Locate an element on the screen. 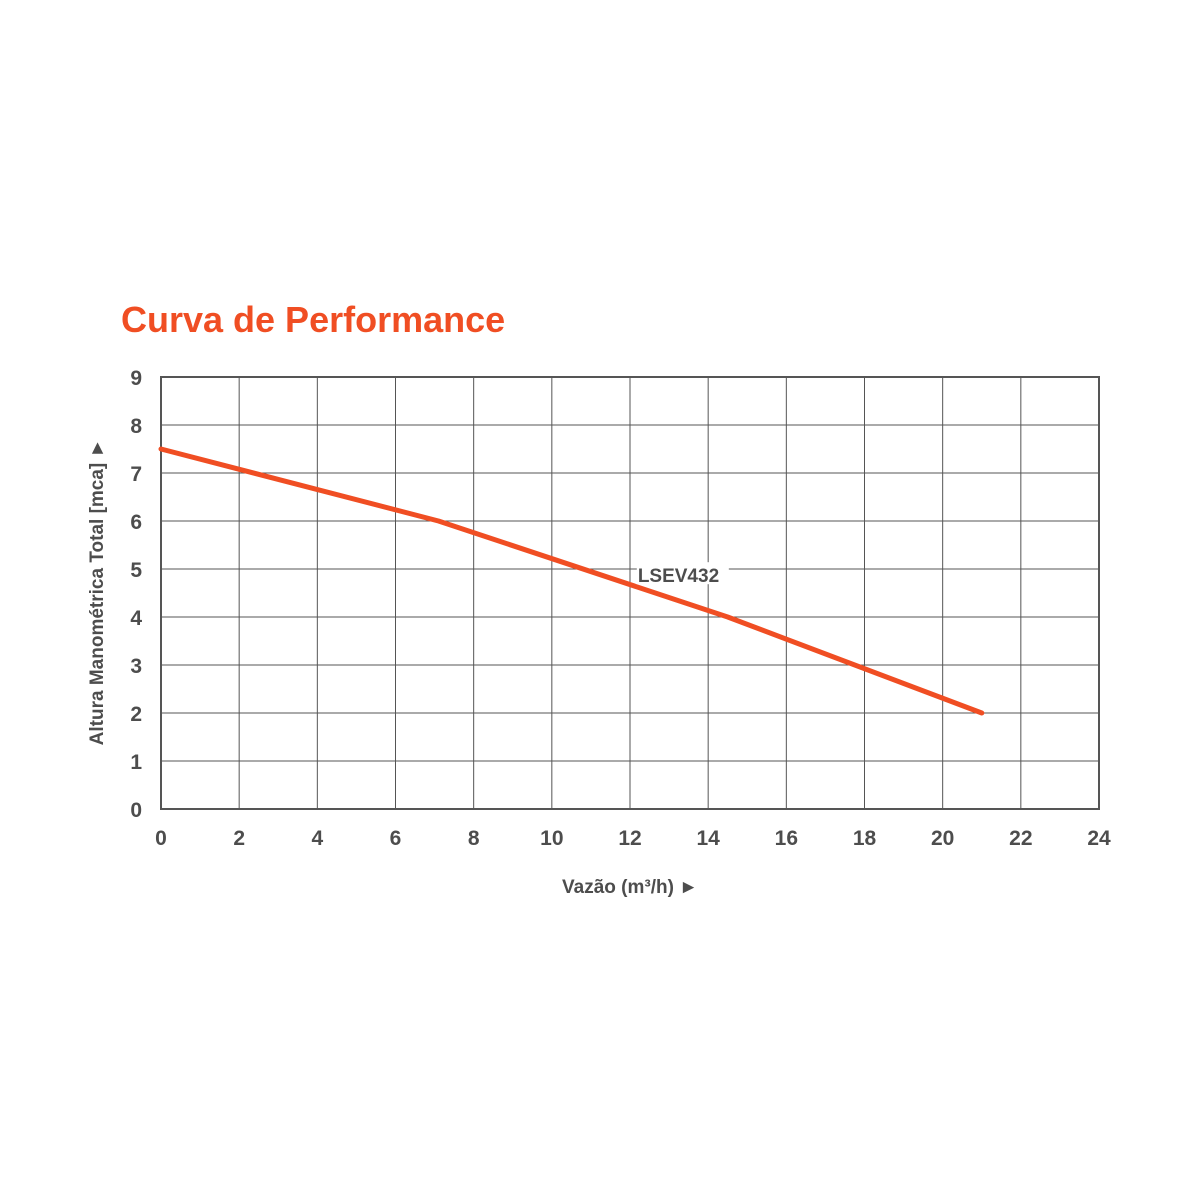 This screenshot has width=1200, height=1200. x-tick-label: 14 is located at coordinates (708, 838).